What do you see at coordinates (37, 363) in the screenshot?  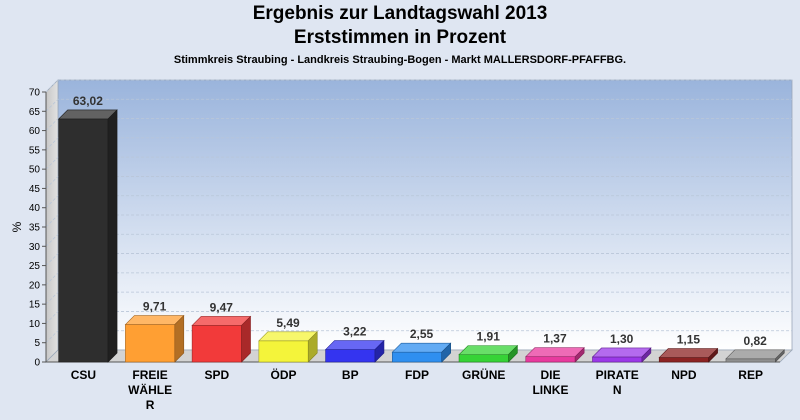 I see `y-tick-label: 0` at bounding box center [37, 363].